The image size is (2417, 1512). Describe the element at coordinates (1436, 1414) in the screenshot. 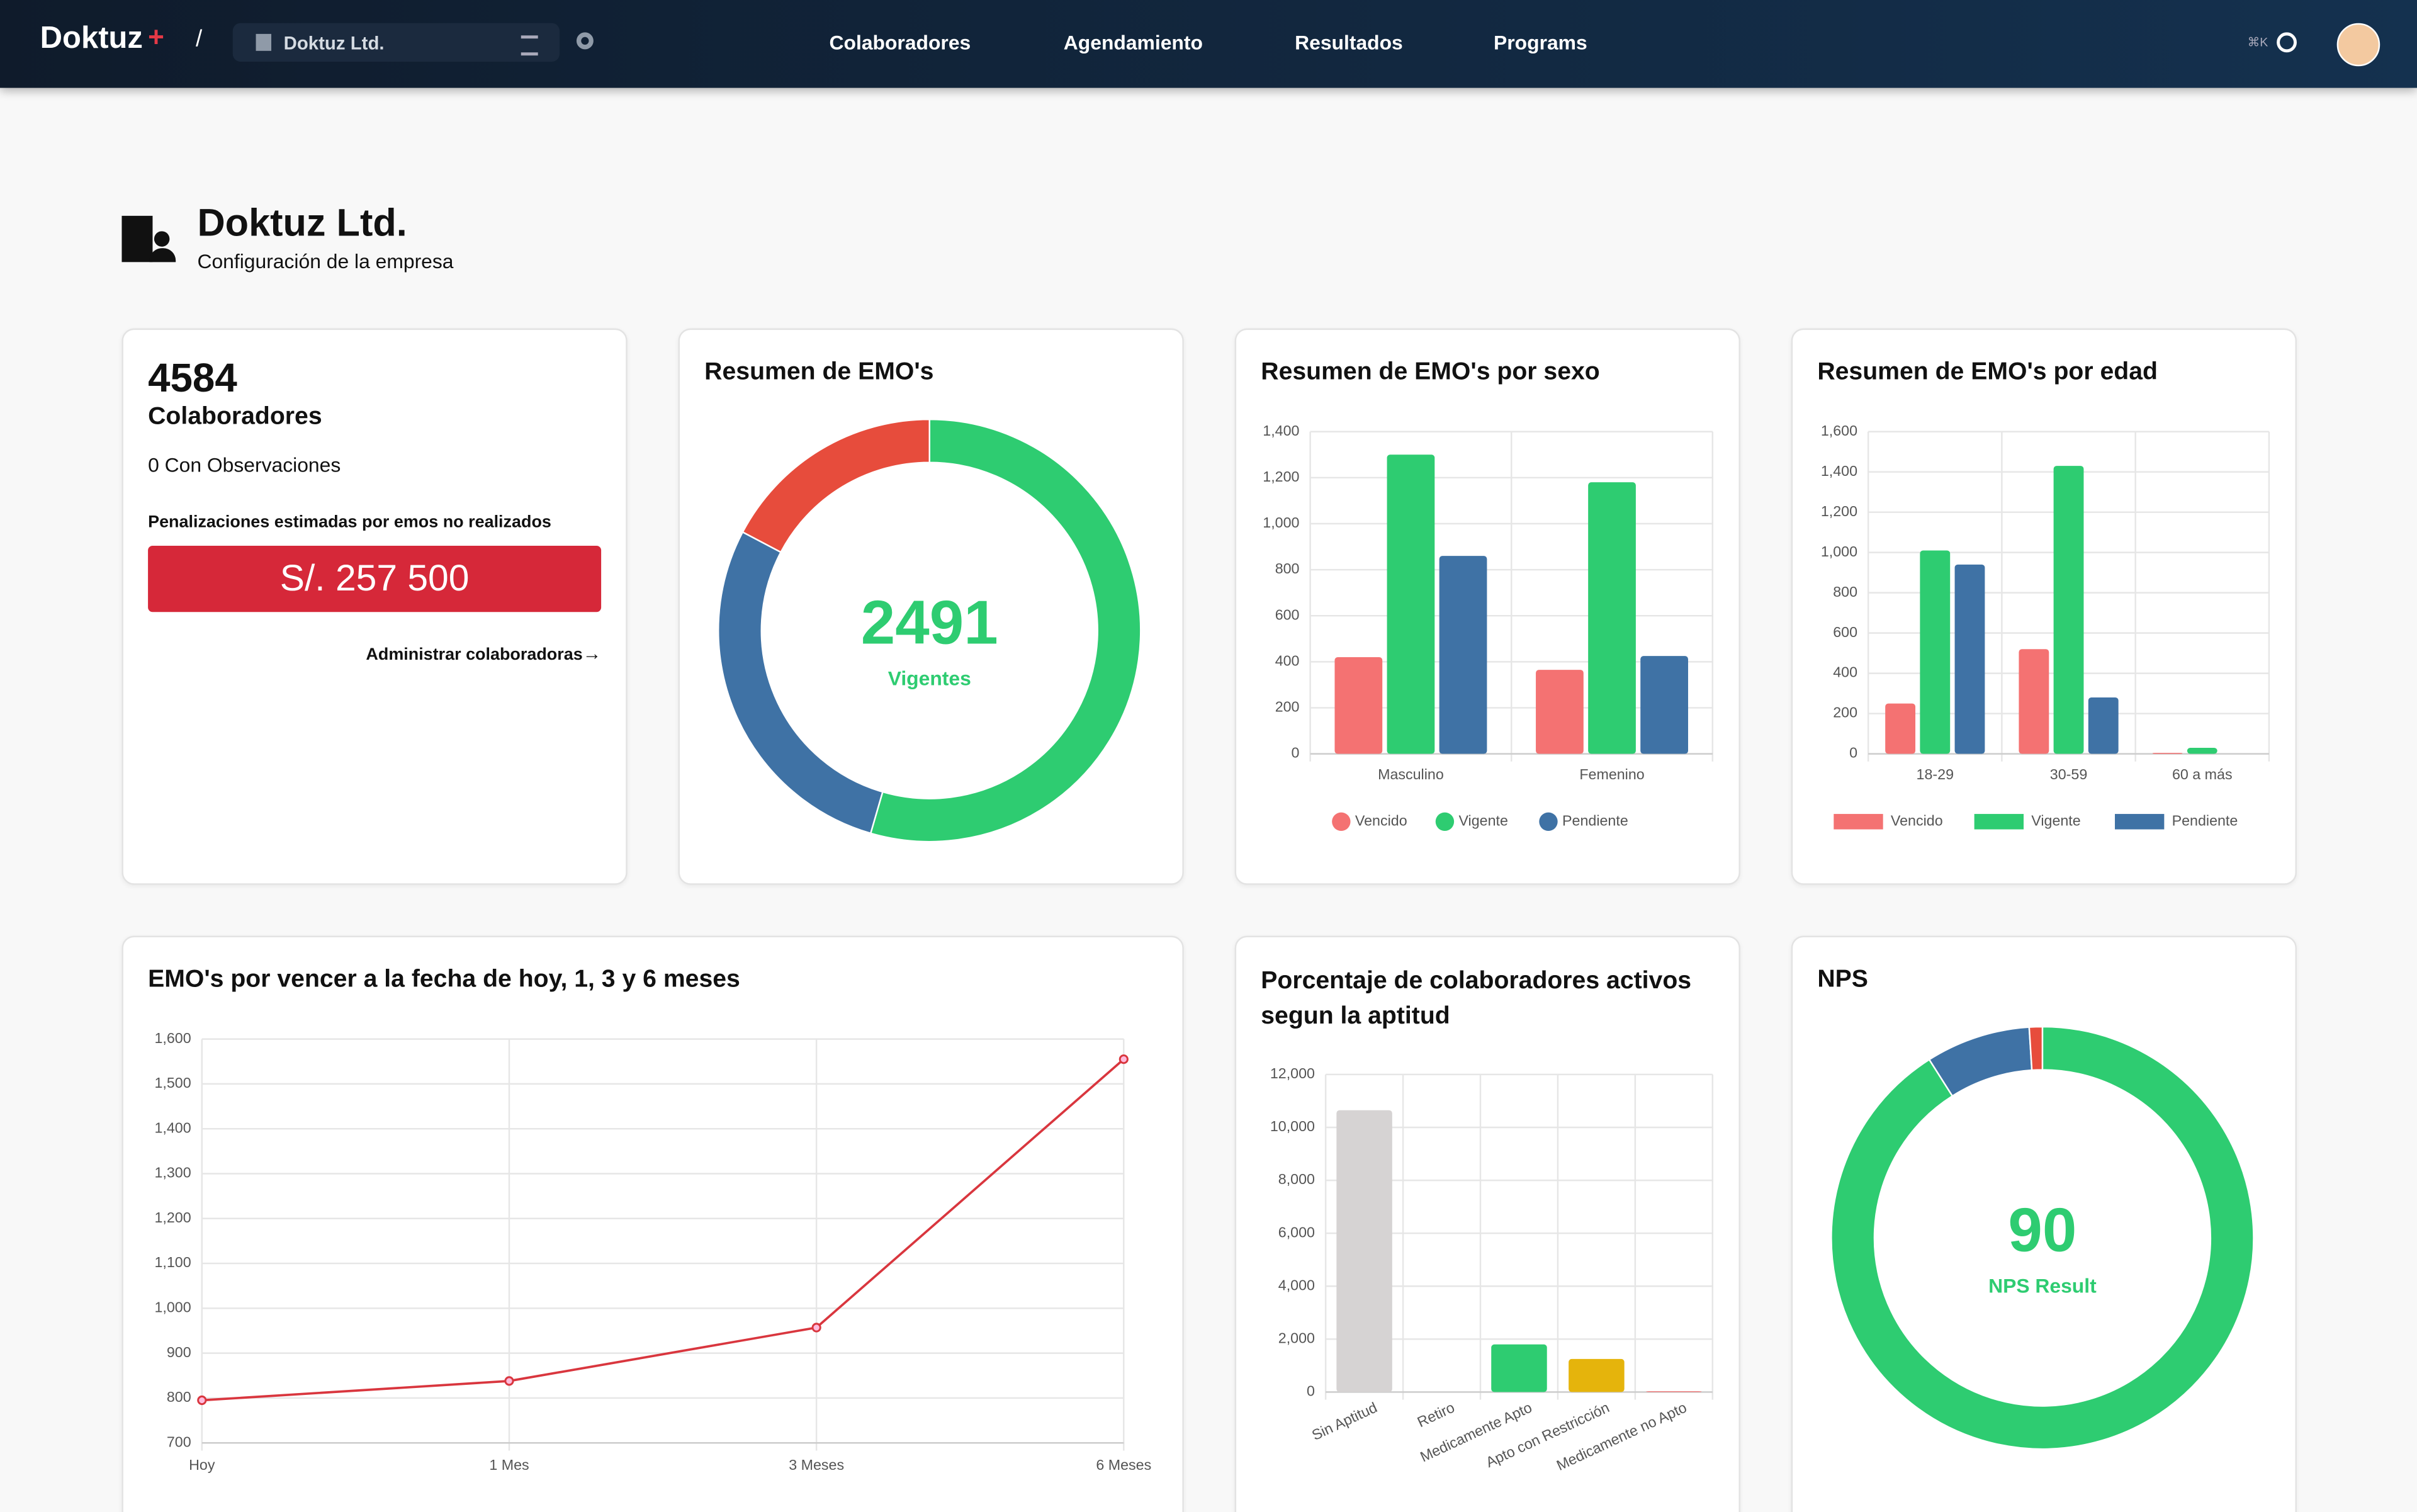

I see `x-tick-label: Retiro` at that location.